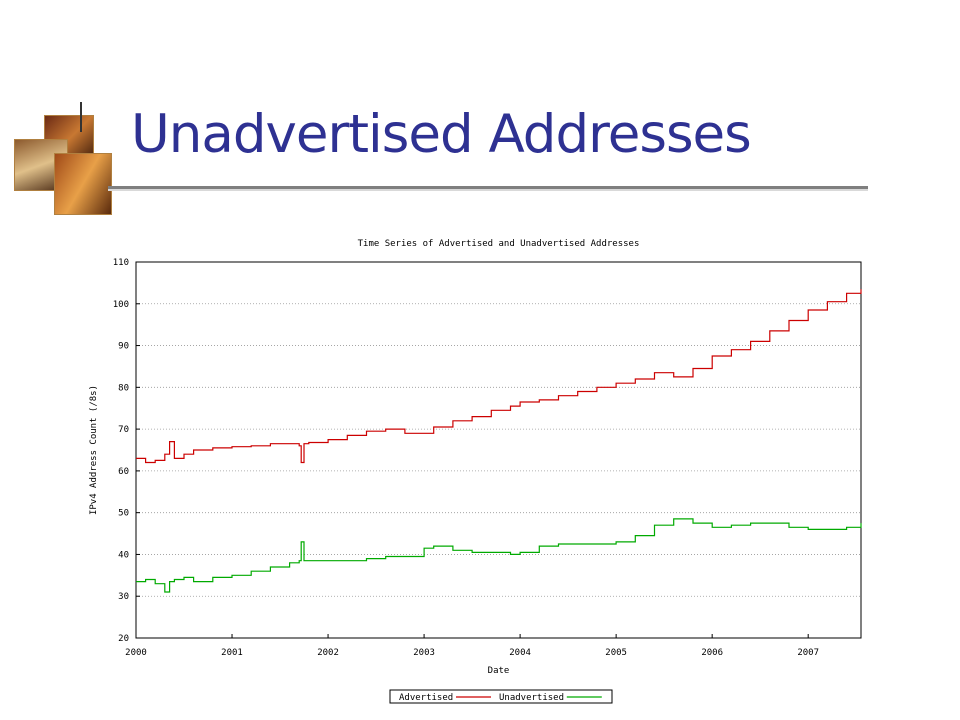  What do you see at coordinates (123, 388) in the screenshot?
I see `y-tick-label: 80` at bounding box center [123, 388].